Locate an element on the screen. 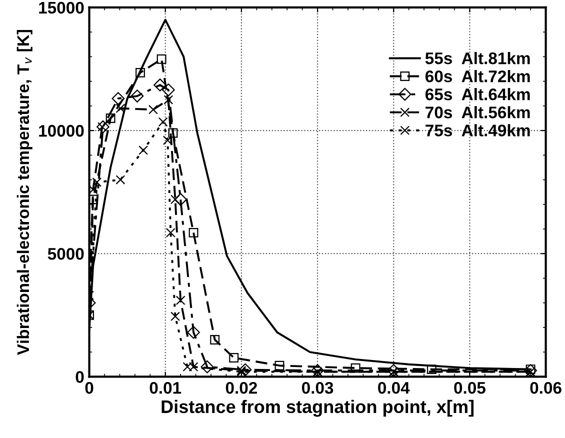  legend-label: 65s Alt.64km is located at coordinates (477, 94).